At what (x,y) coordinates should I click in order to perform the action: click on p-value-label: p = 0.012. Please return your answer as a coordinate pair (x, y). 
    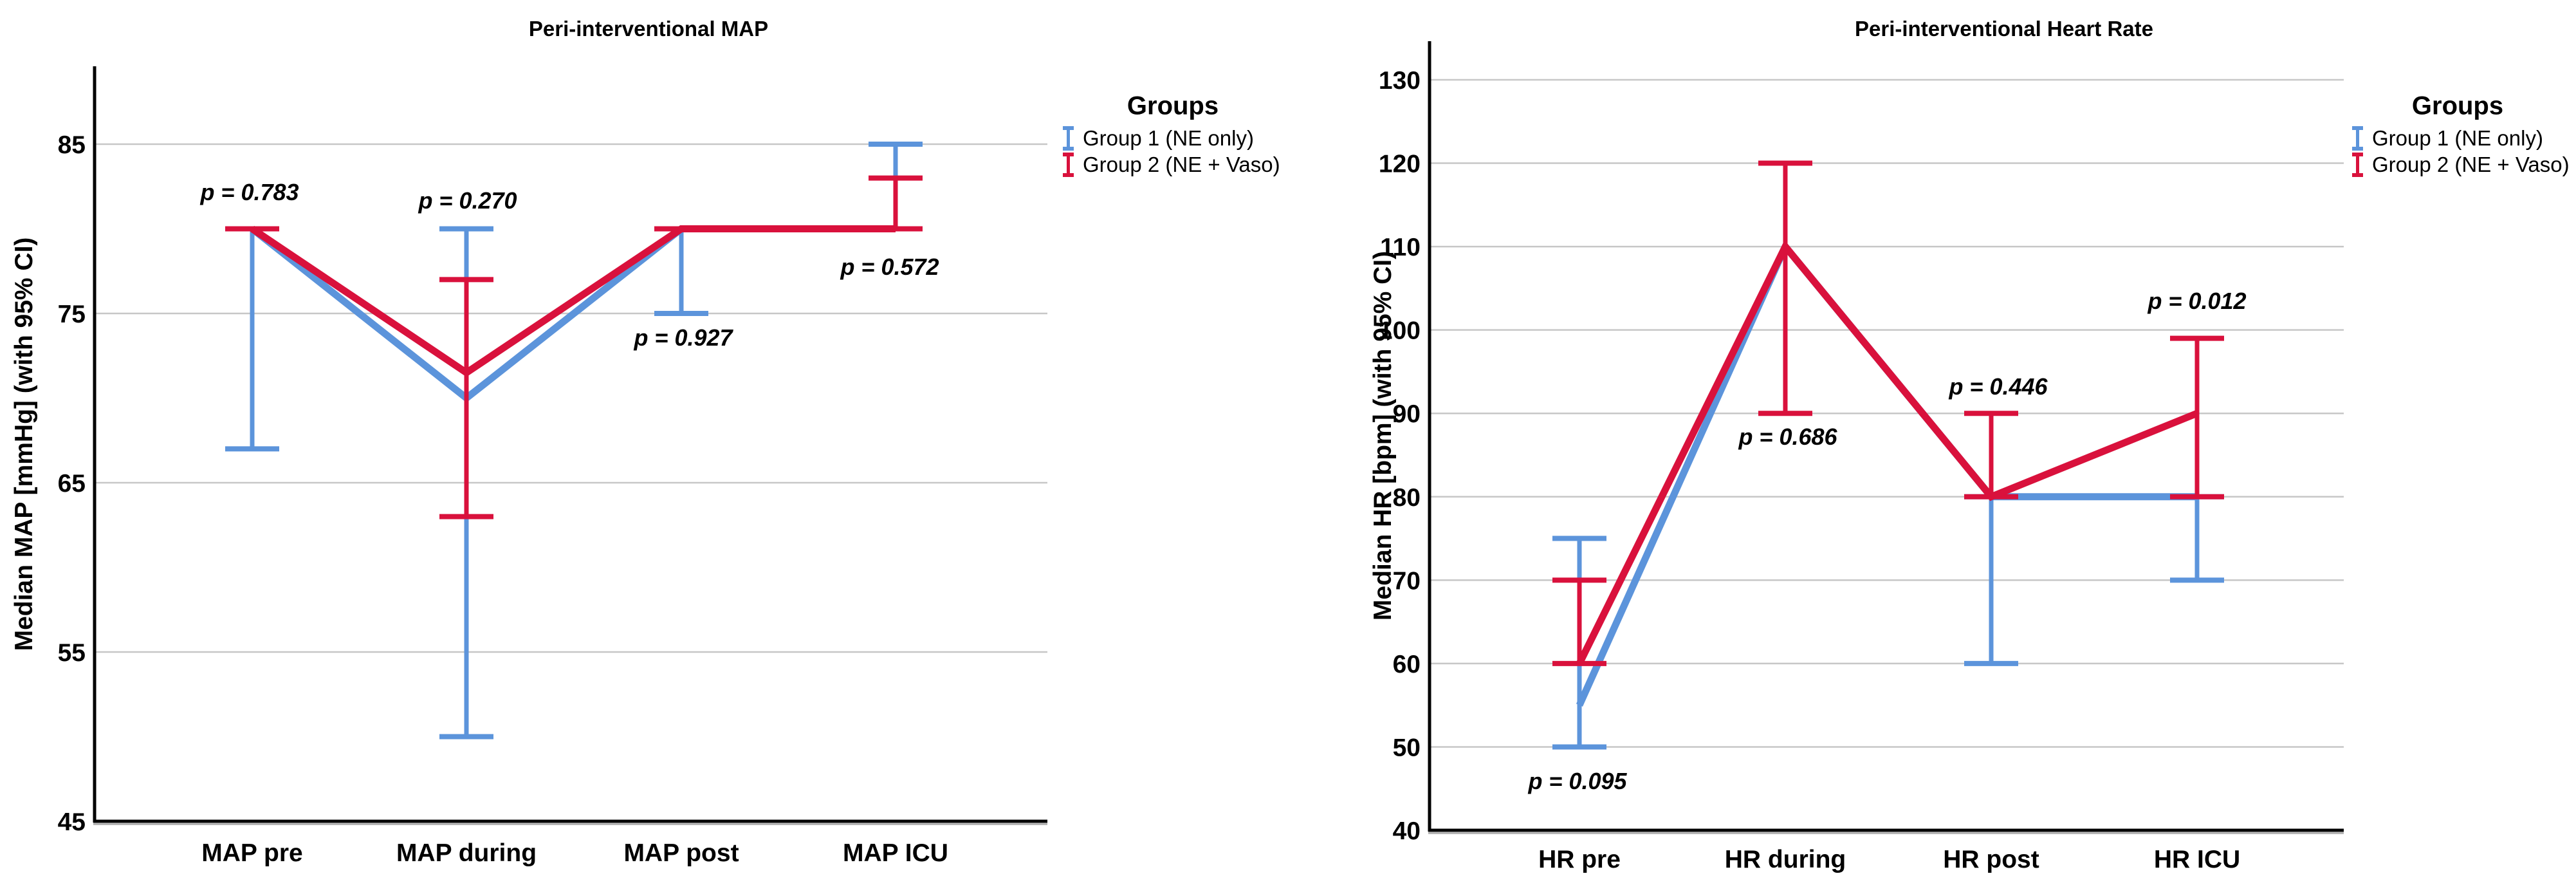
    Looking at the image, I should click on (2196, 301).